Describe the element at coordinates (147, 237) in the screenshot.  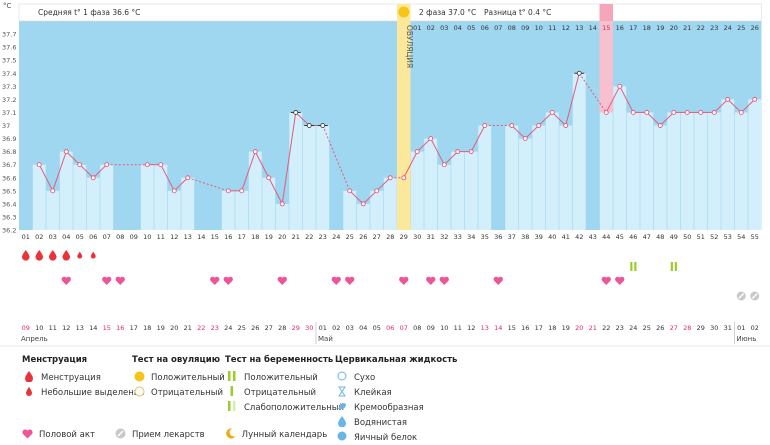
I see `cycle-day-number: 10` at that location.